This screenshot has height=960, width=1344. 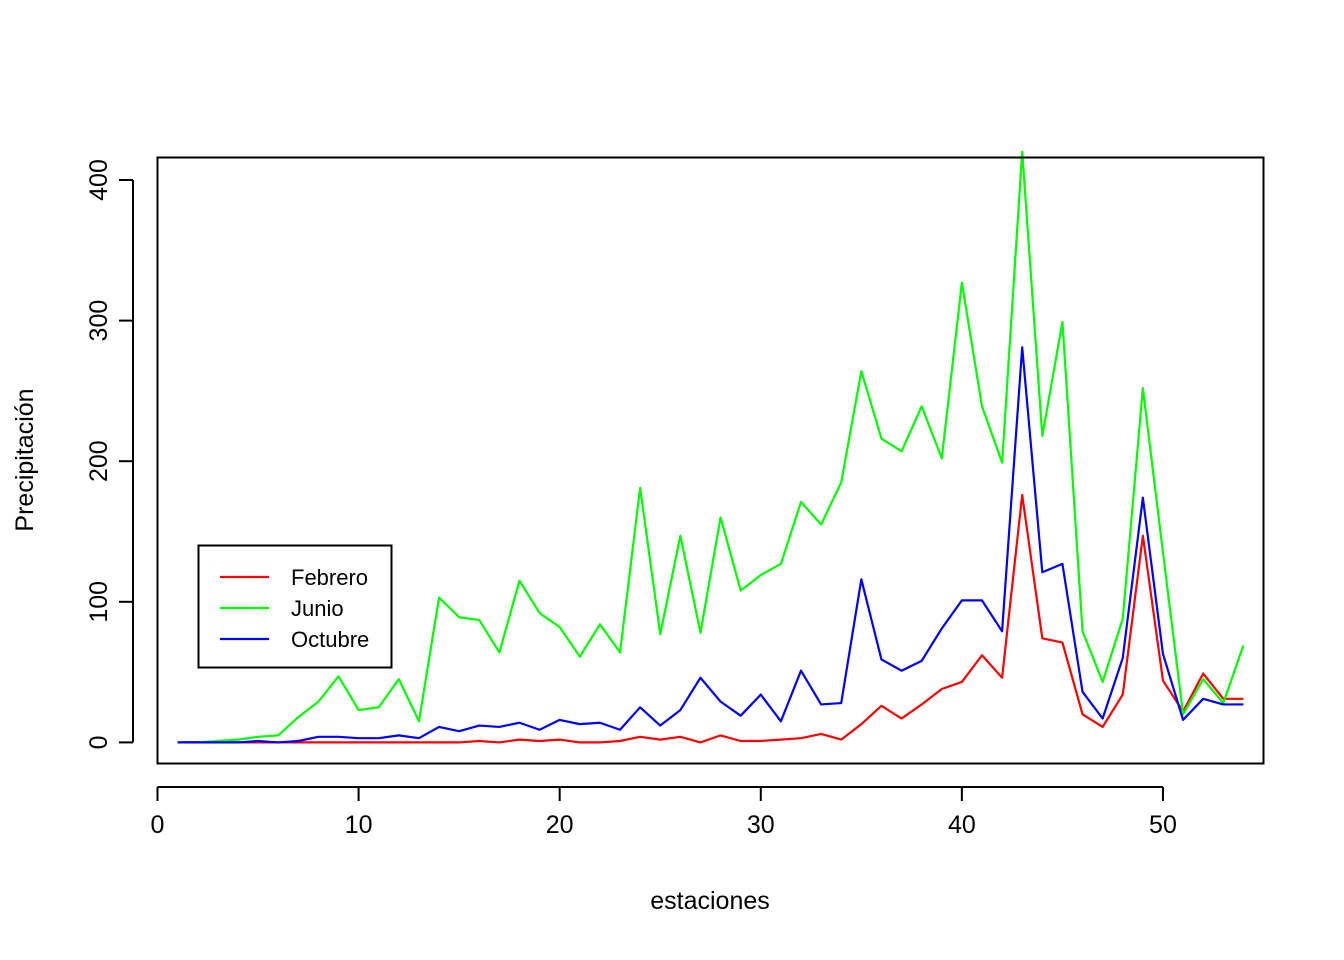 What do you see at coordinates (710, 901) in the screenshot?
I see `x-axis-title: estaciones` at bounding box center [710, 901].